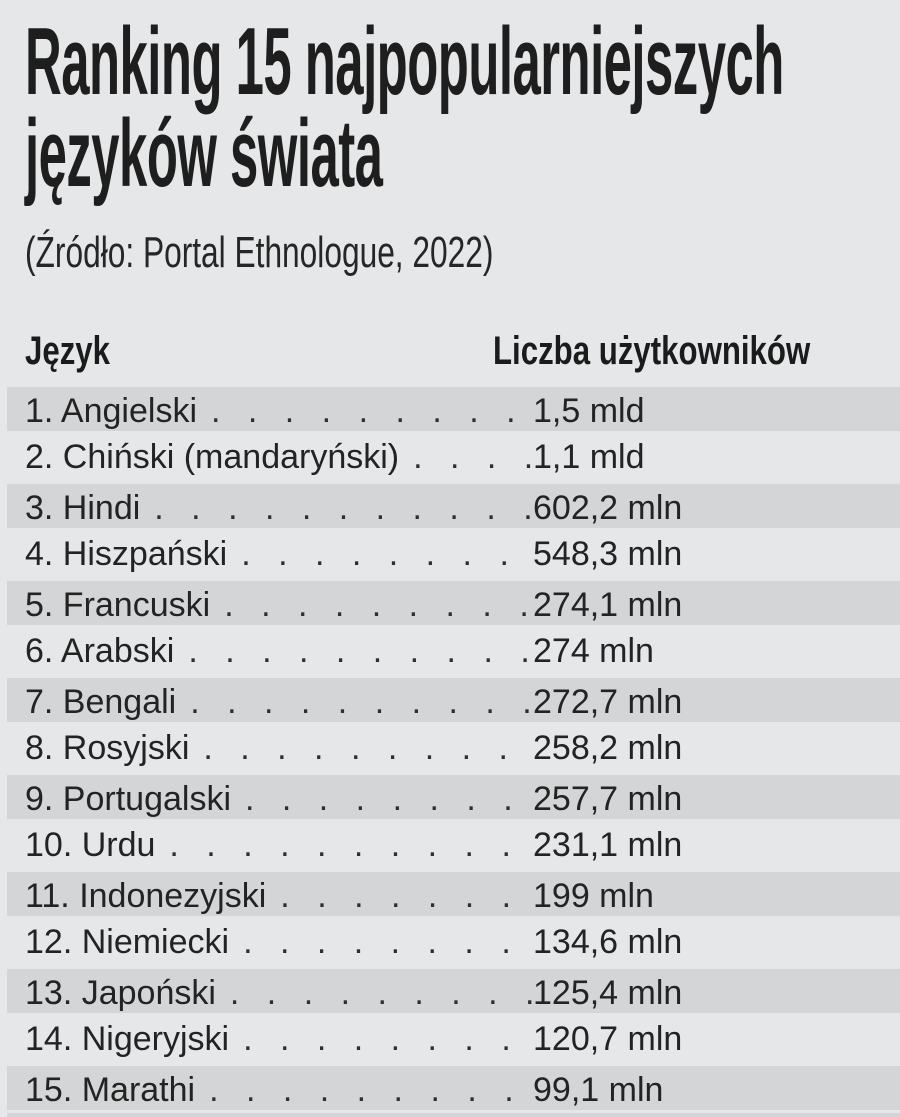 This screenshot has height=1117, width=900. I want to click on bottom-row-band-partial, so click(453, 1115).